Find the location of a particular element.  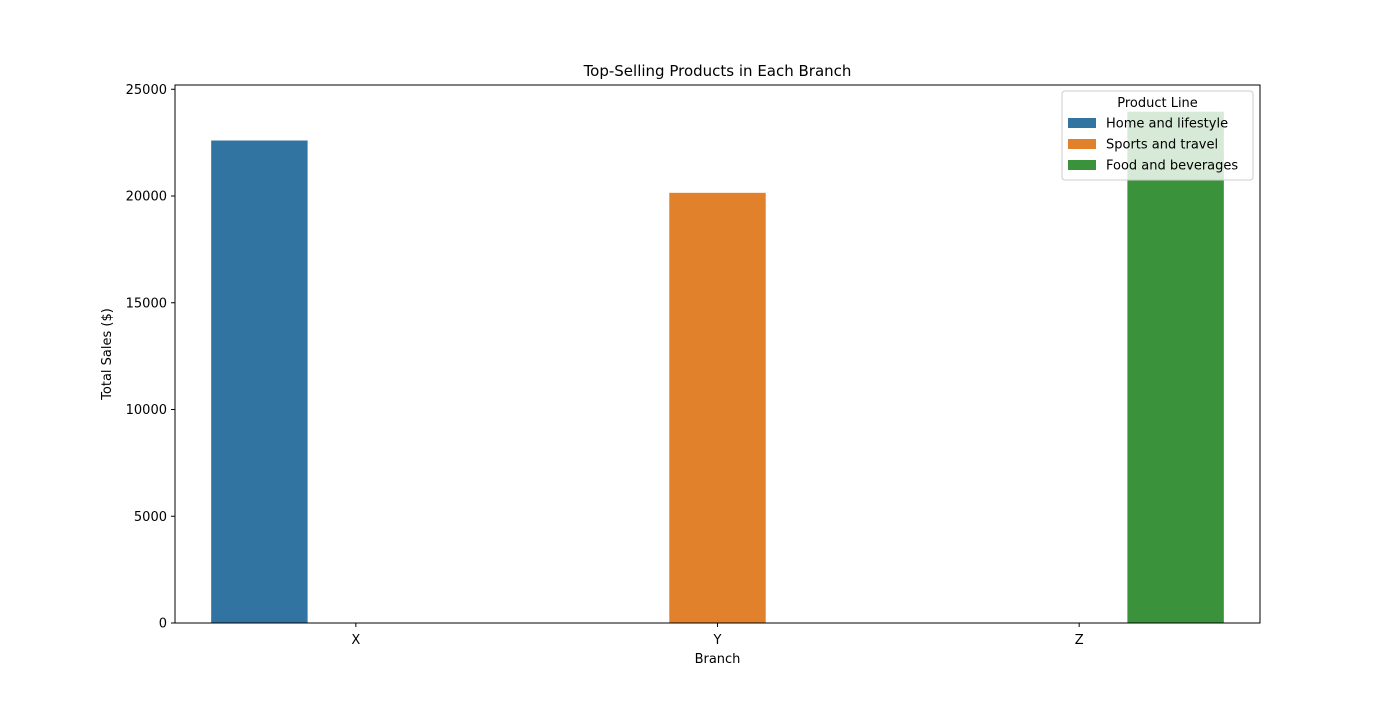

x-tick-label: X is located at coordinates (355, 640).